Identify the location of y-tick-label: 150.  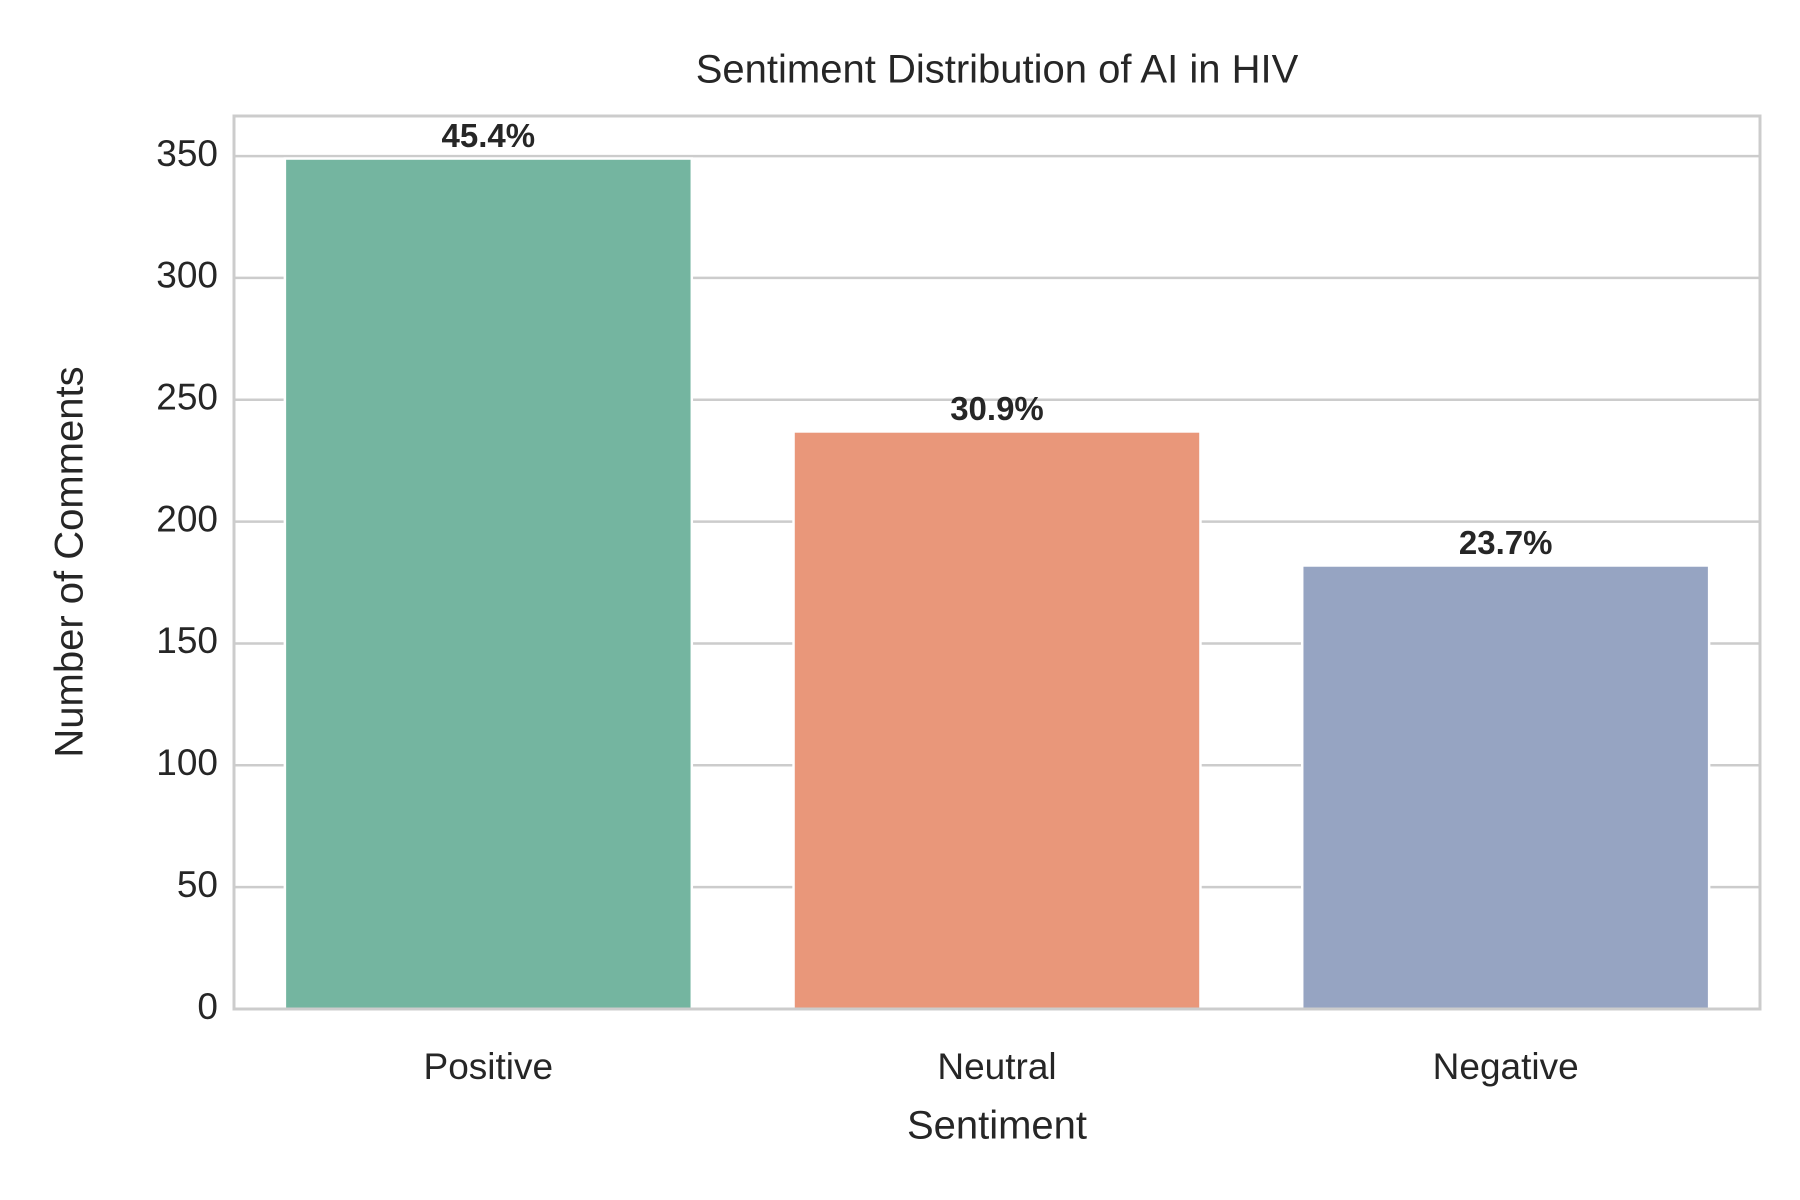
(187, 640).